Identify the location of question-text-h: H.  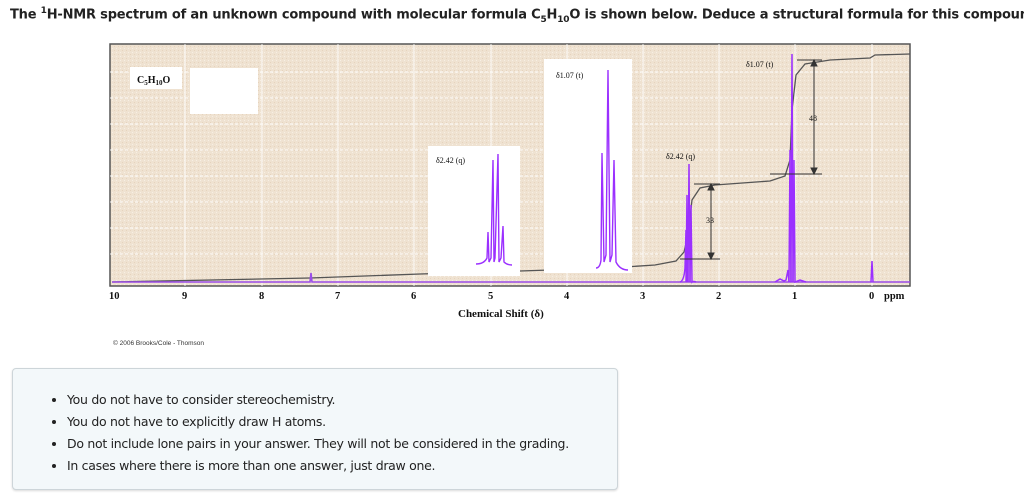
(552, 15).